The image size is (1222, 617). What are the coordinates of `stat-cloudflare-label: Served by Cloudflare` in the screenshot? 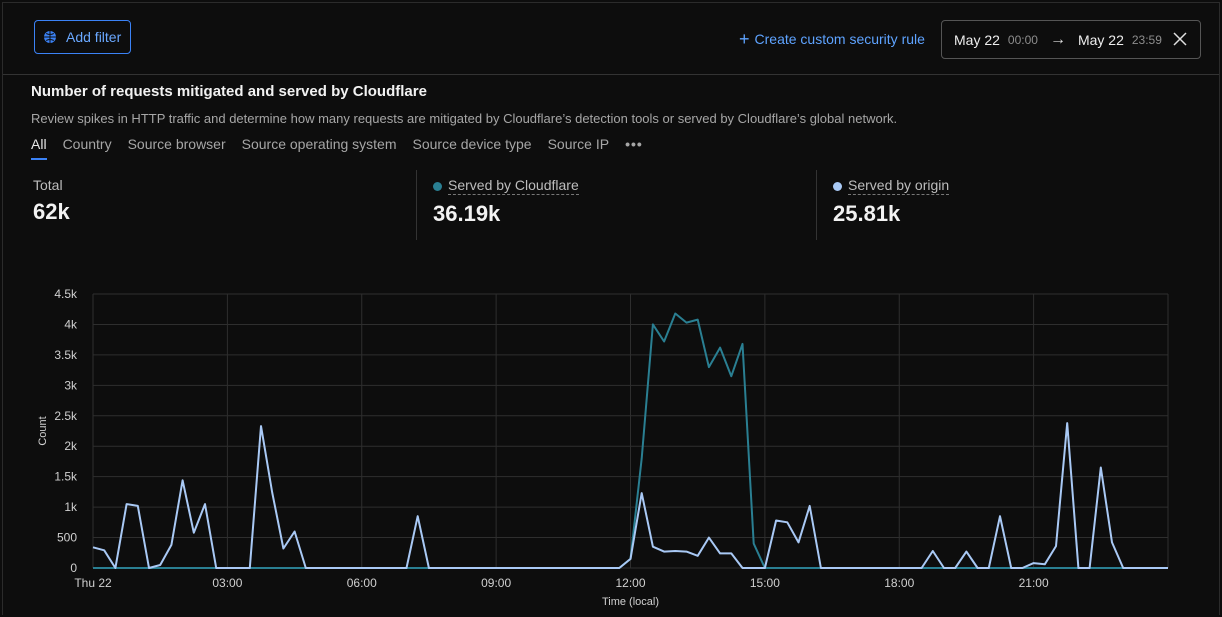 It's located at (513, 186).